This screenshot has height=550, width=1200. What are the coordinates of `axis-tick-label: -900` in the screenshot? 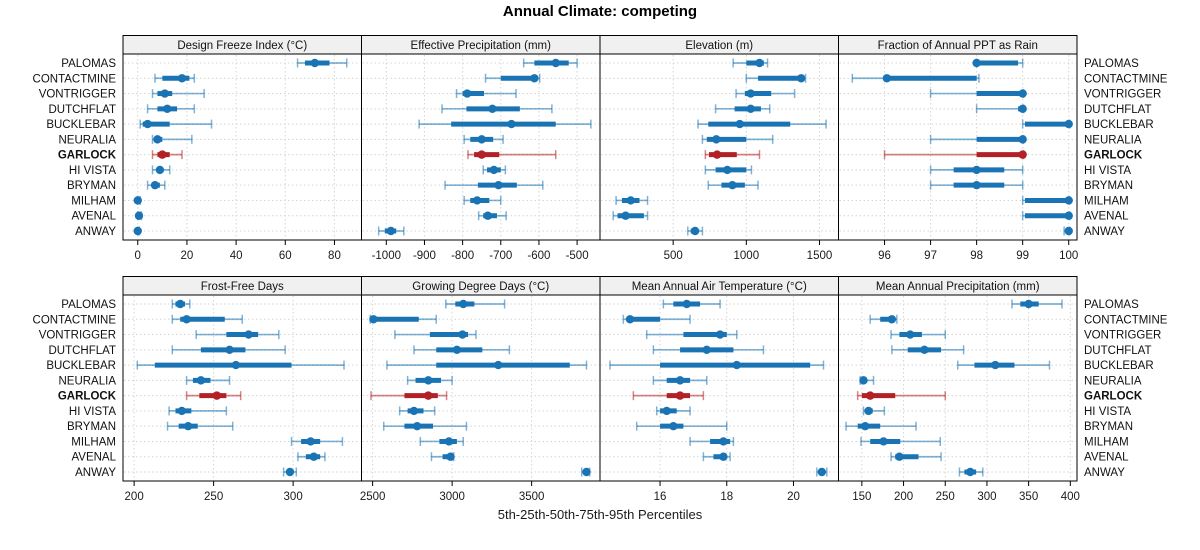 It's located at (424, 256).